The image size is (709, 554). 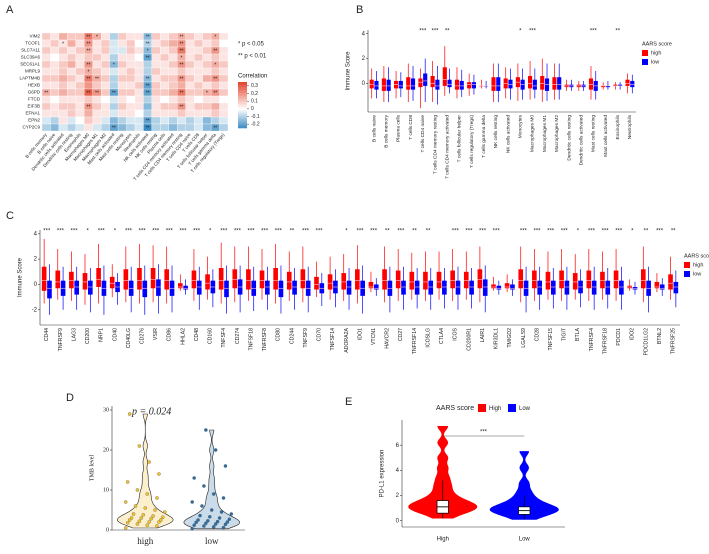 I want to click on colorbar-tick-label: 0.1, so click(x=254, y=101).